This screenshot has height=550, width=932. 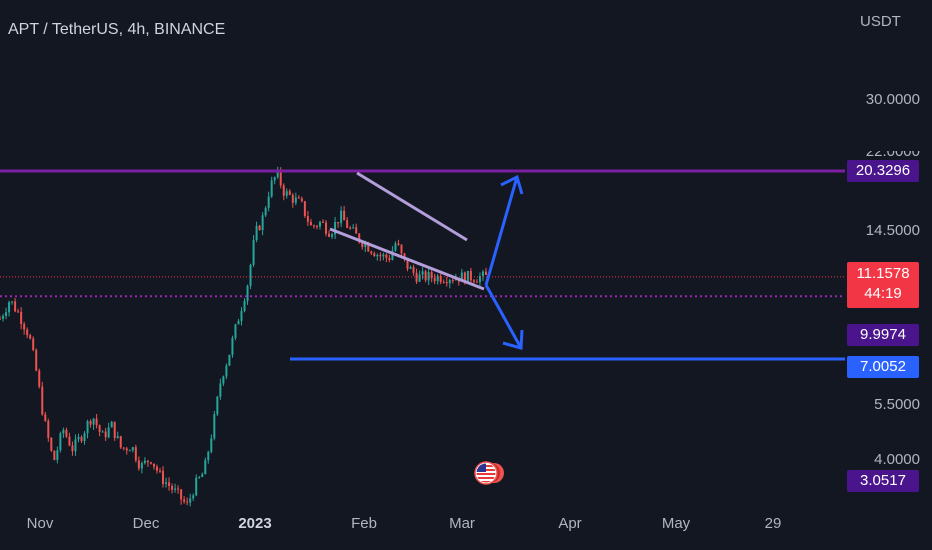 I want to click on chart-title: APT / TetherUS, 4h, BINANCE, so click(x=117, y=29).